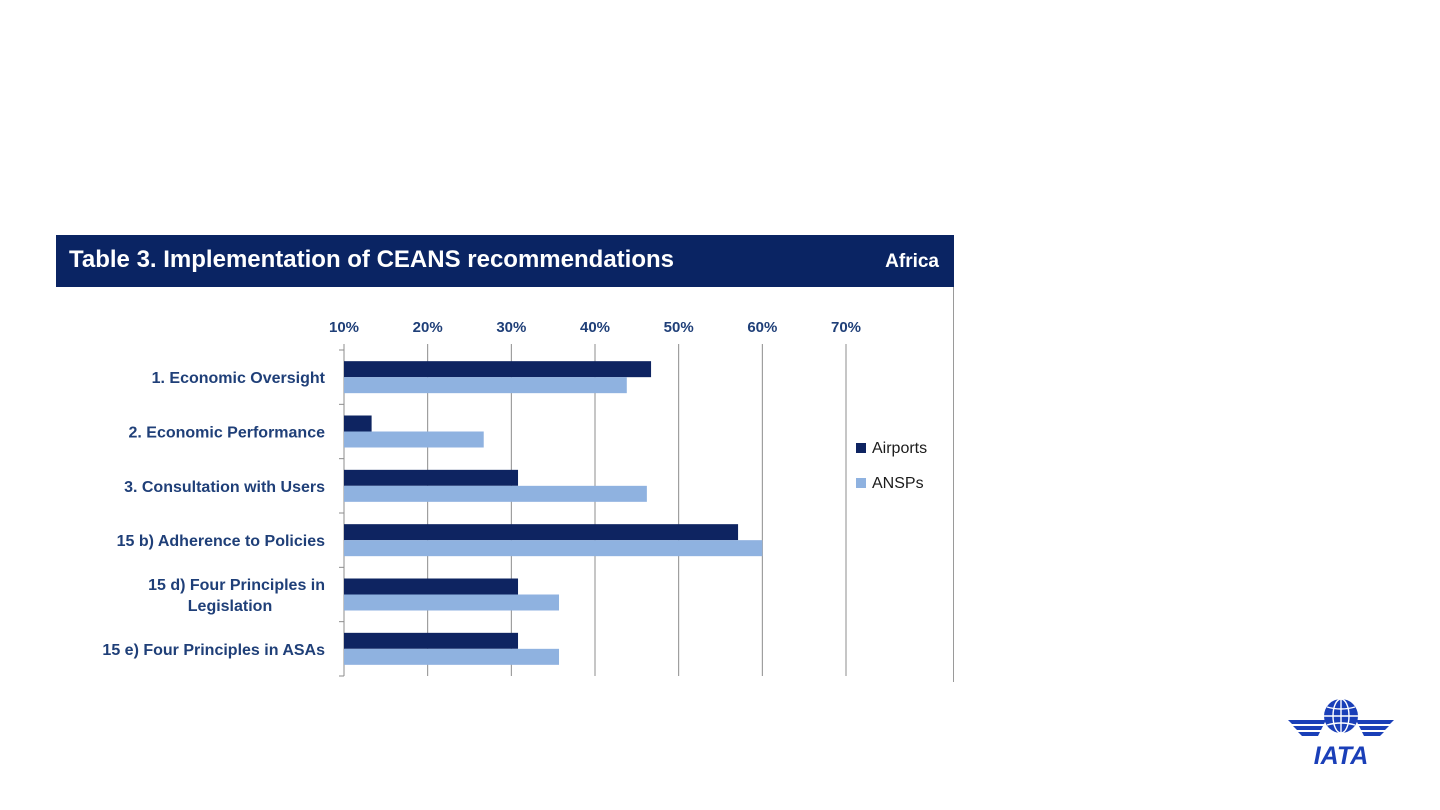 This screenshot has height=810, width=1440. I want to click on x-tick-label: 50%, so click(679, 327).